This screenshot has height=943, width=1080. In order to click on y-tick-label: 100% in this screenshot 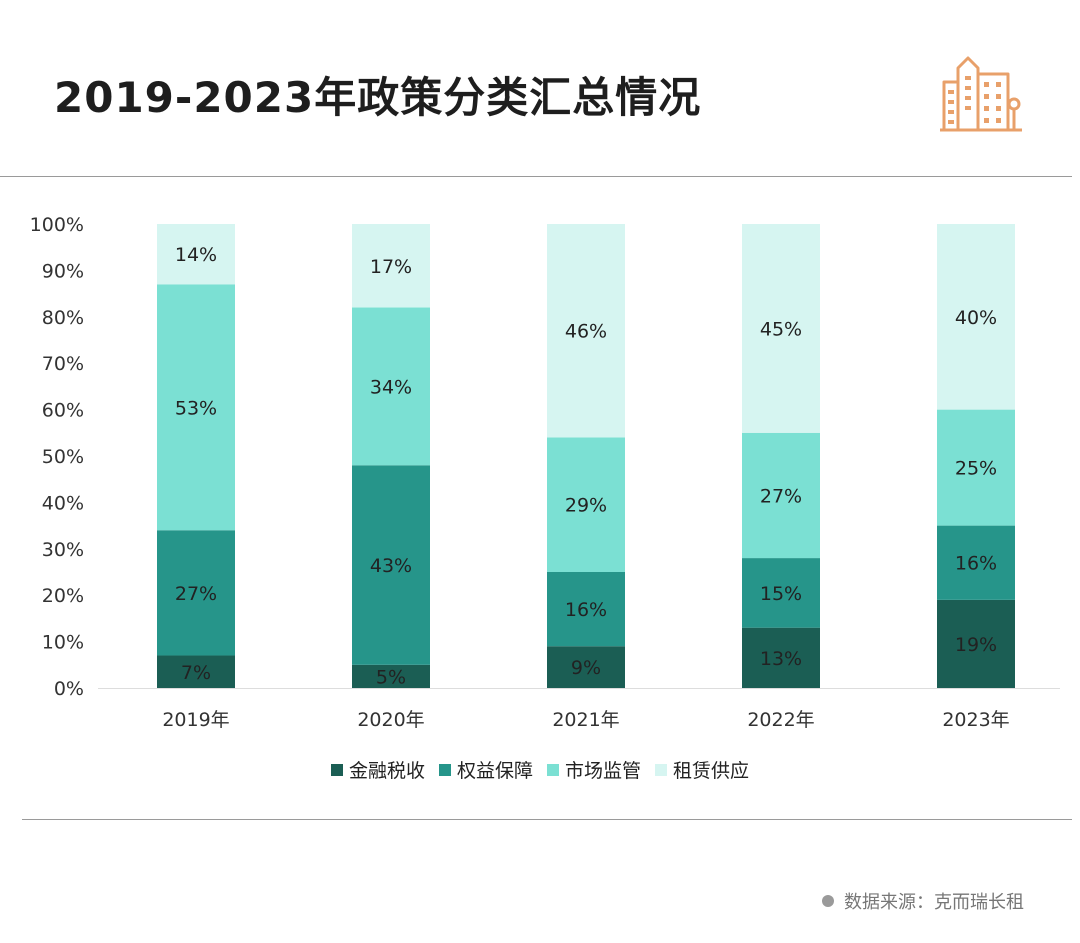, I will do `click(57, 225)`.